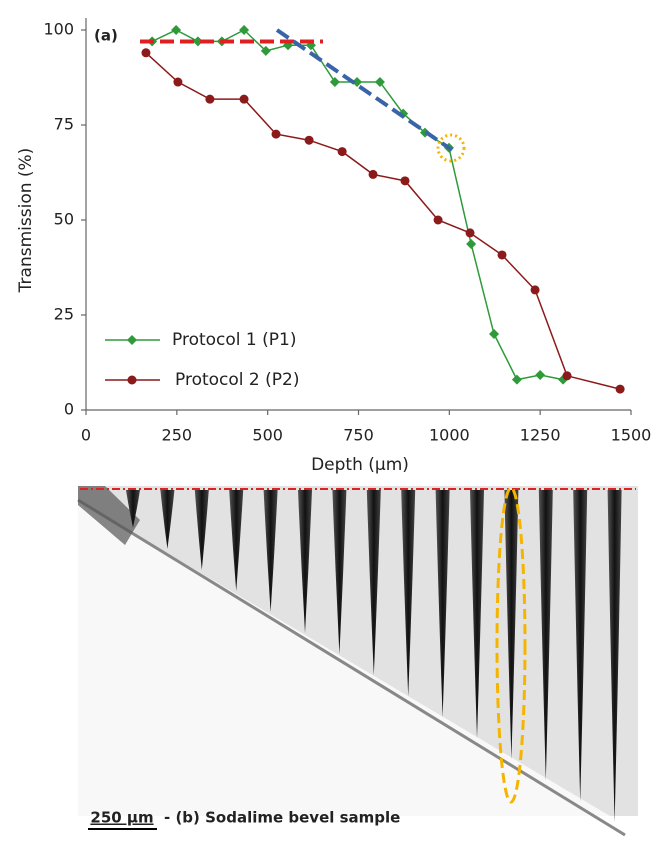 The width and height of the screenshot is (665, 841). Describe the element at coordinates (58, 29) in the screenshot. I see `y-tick-label: 100` at that location.